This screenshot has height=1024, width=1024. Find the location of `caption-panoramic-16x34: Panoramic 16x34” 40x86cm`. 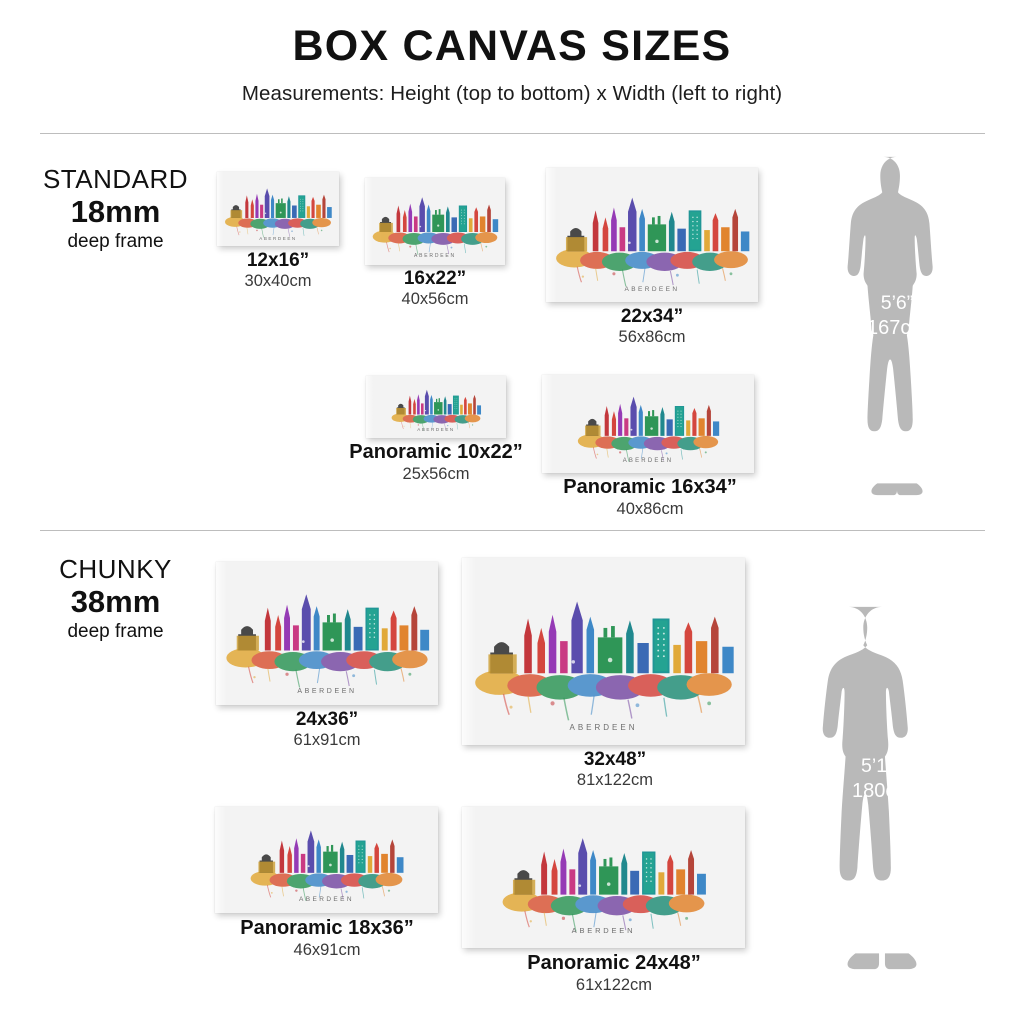

caption-panoramic-16x34: Panoramic 16x34” 40x86cm is located at coordinates (649, 497).